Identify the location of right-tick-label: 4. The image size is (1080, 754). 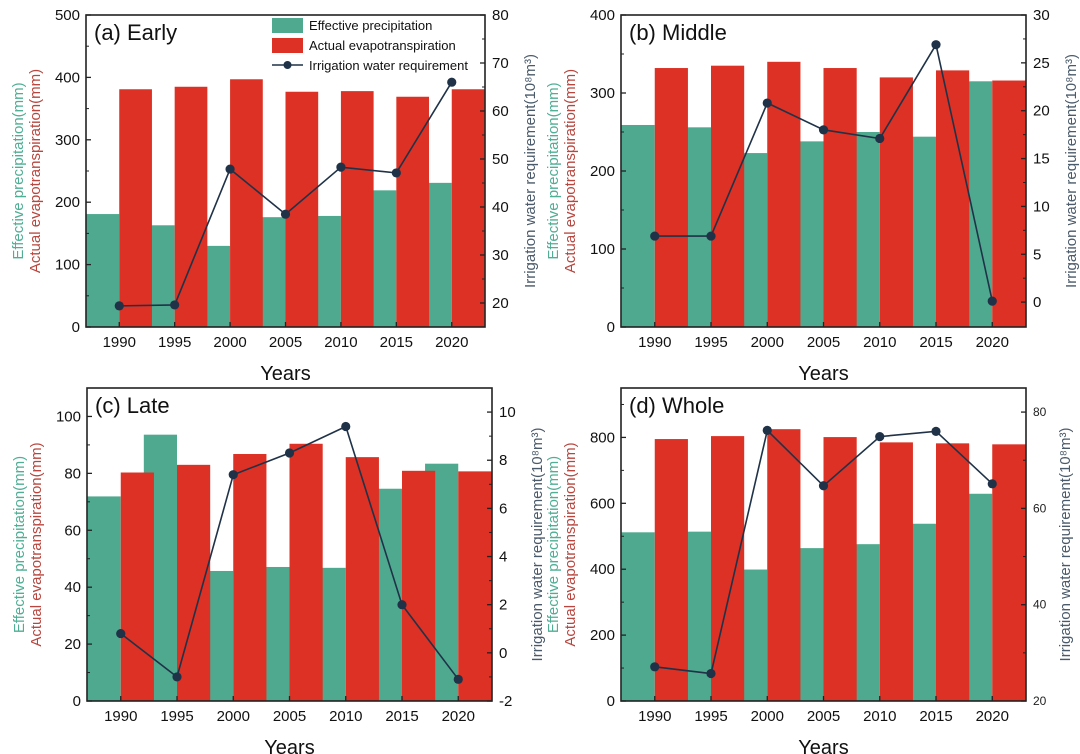
(503, 557).